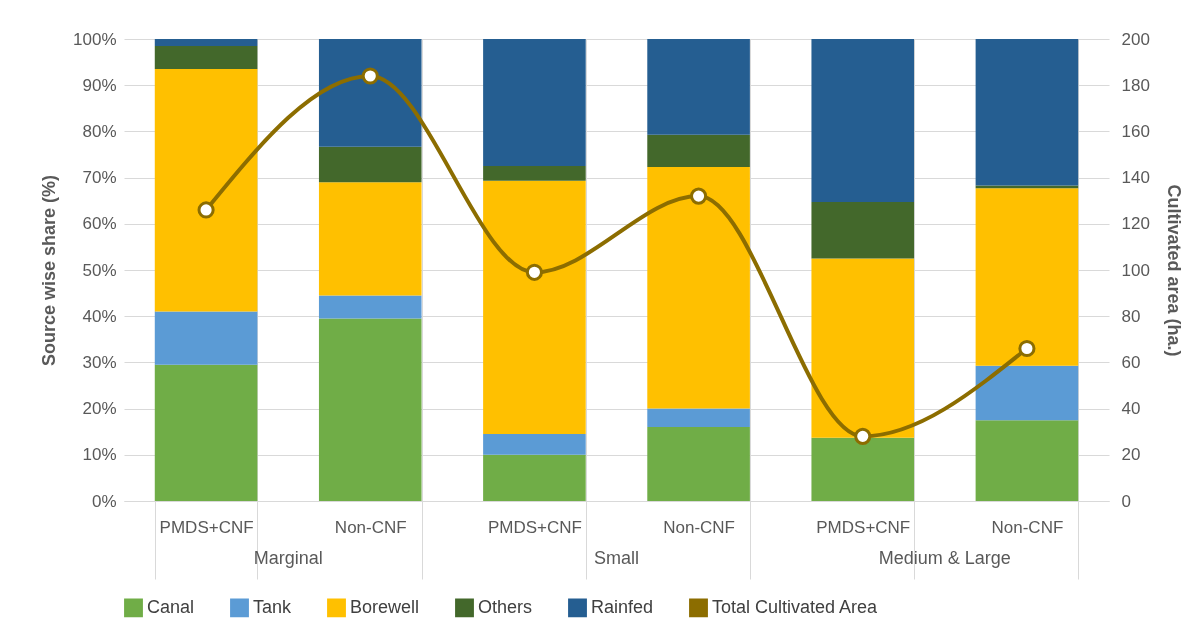 This screenshot has height=636, width=1202. Describe the element at coordinates (1135, 178) in the screenshot. I see `y2-tick-label: 140` at that location.